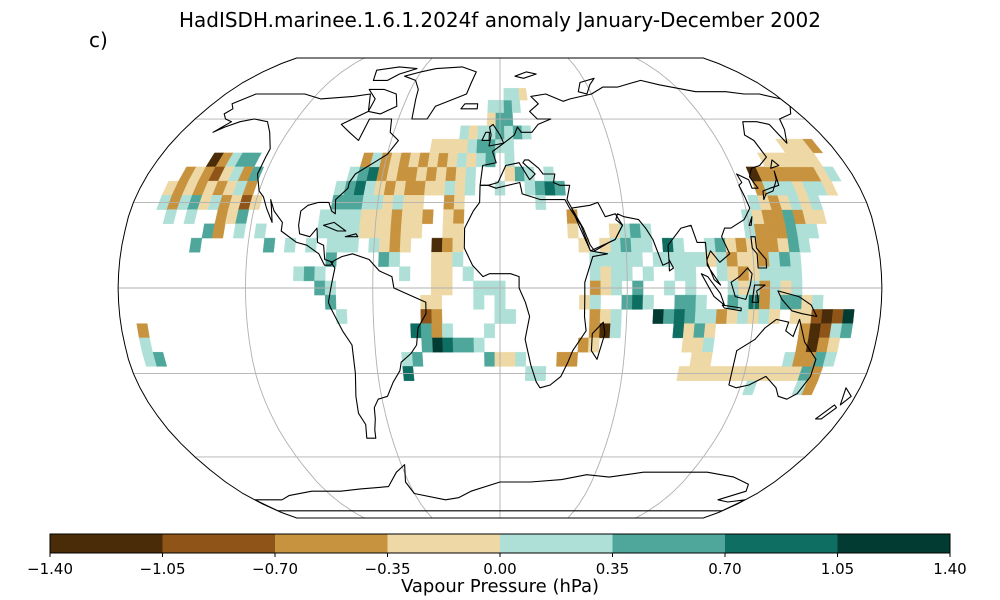  I want to click on colorbar-tick-label: 0.35, so click(612, 569).